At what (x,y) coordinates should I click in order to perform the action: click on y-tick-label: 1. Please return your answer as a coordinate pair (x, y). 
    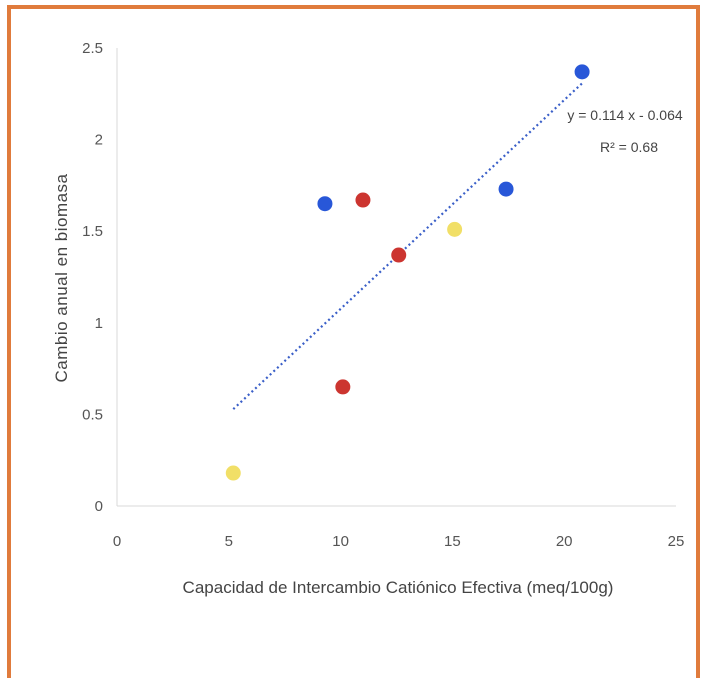
    Looking at the image, I should click on (99, 323).